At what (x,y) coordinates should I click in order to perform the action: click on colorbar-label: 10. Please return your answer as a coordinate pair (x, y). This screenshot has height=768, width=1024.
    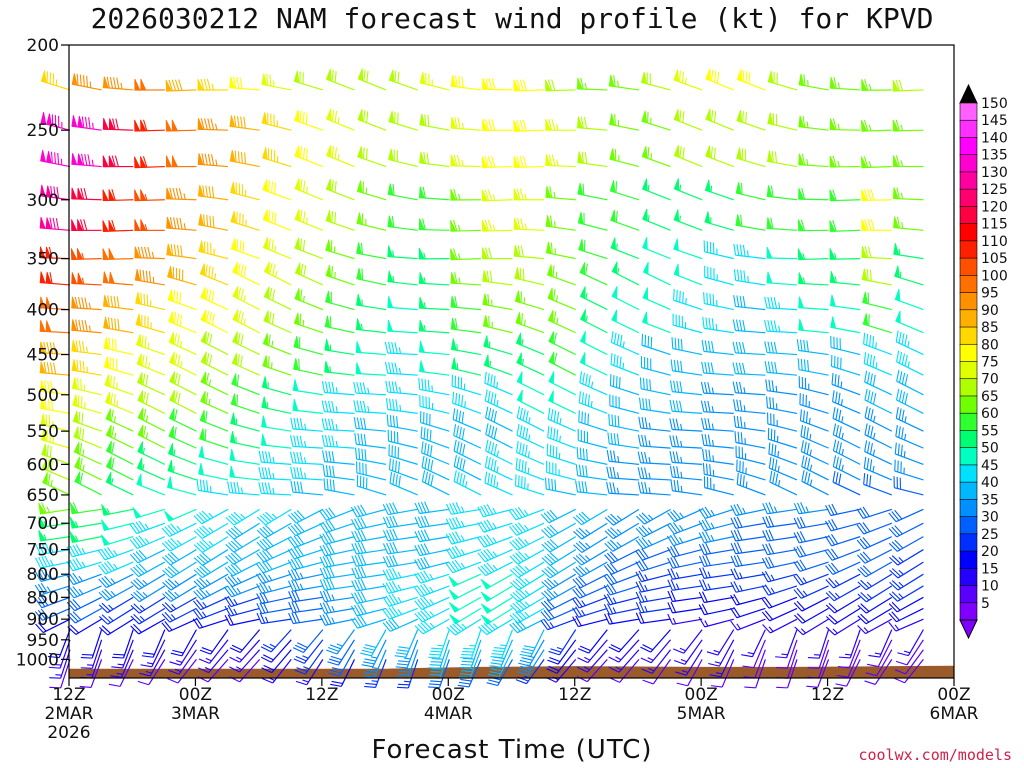
    Looking at the image, I should click on (990, 587).